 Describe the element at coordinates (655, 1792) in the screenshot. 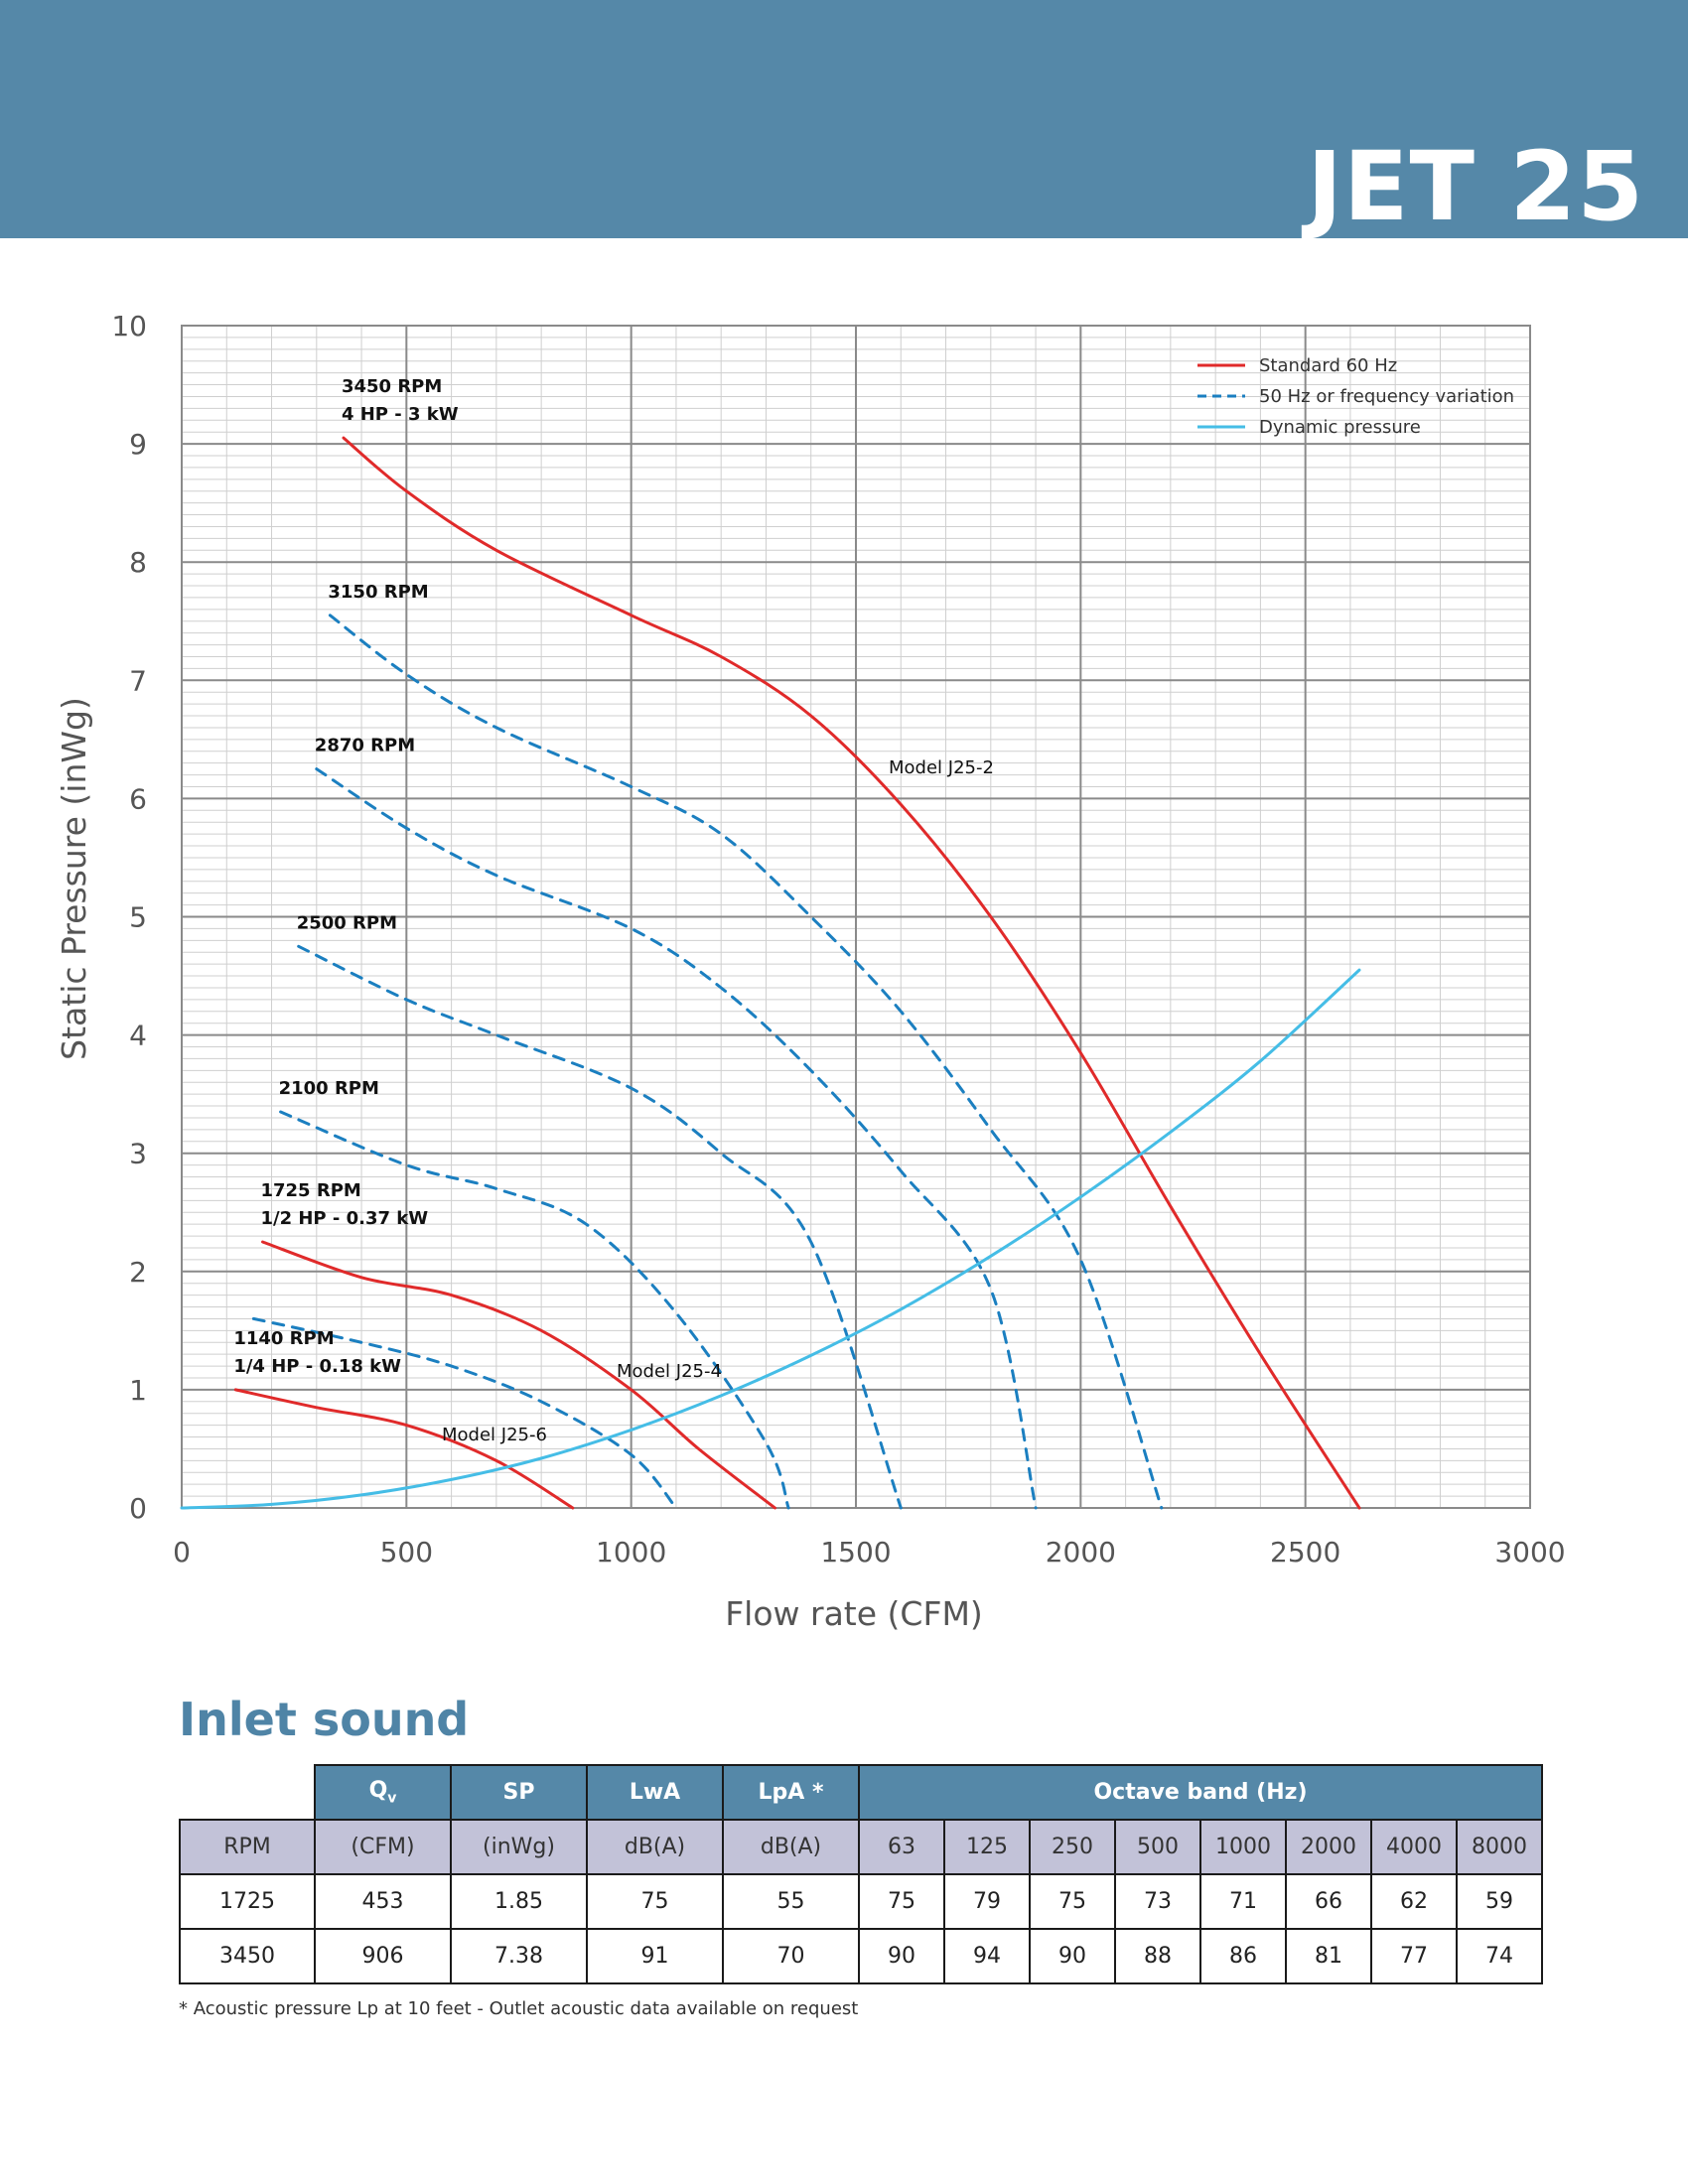

I see `table-header-lwa: LwA` at that location.